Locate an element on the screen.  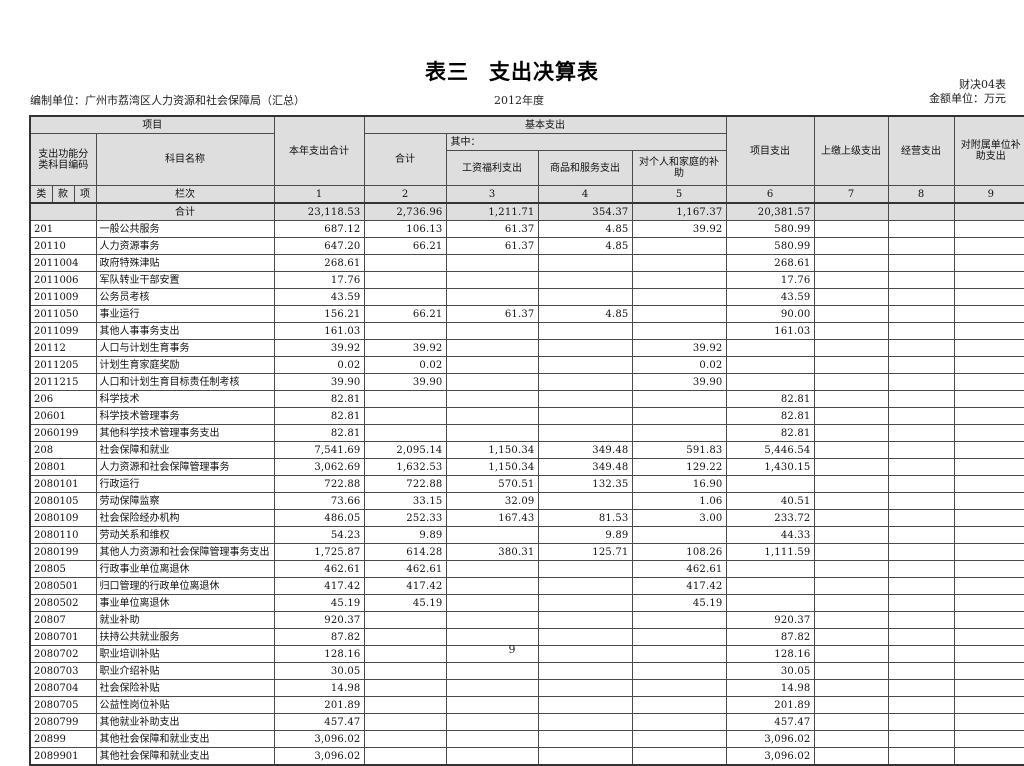
cell-subject-name: 劳动保障监察 is located at coordinates (185, 501).